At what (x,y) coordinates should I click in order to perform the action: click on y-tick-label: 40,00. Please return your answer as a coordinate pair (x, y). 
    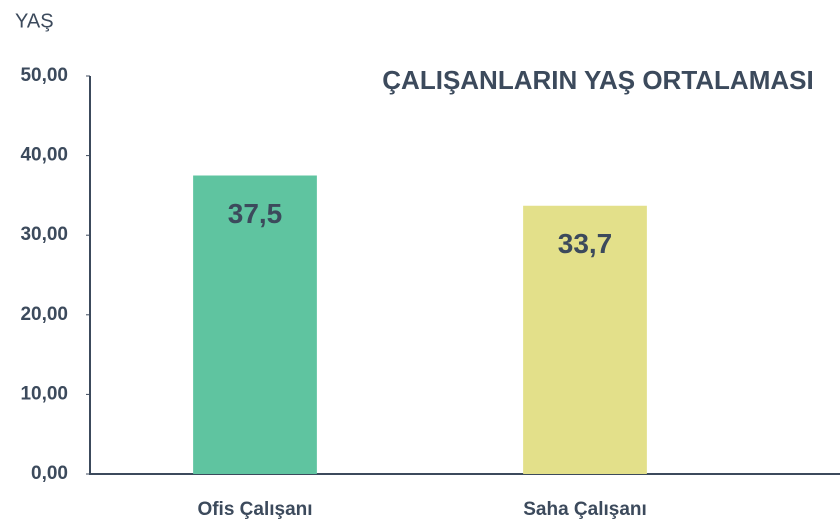
    Looking at the image, I should click on (44, 155).